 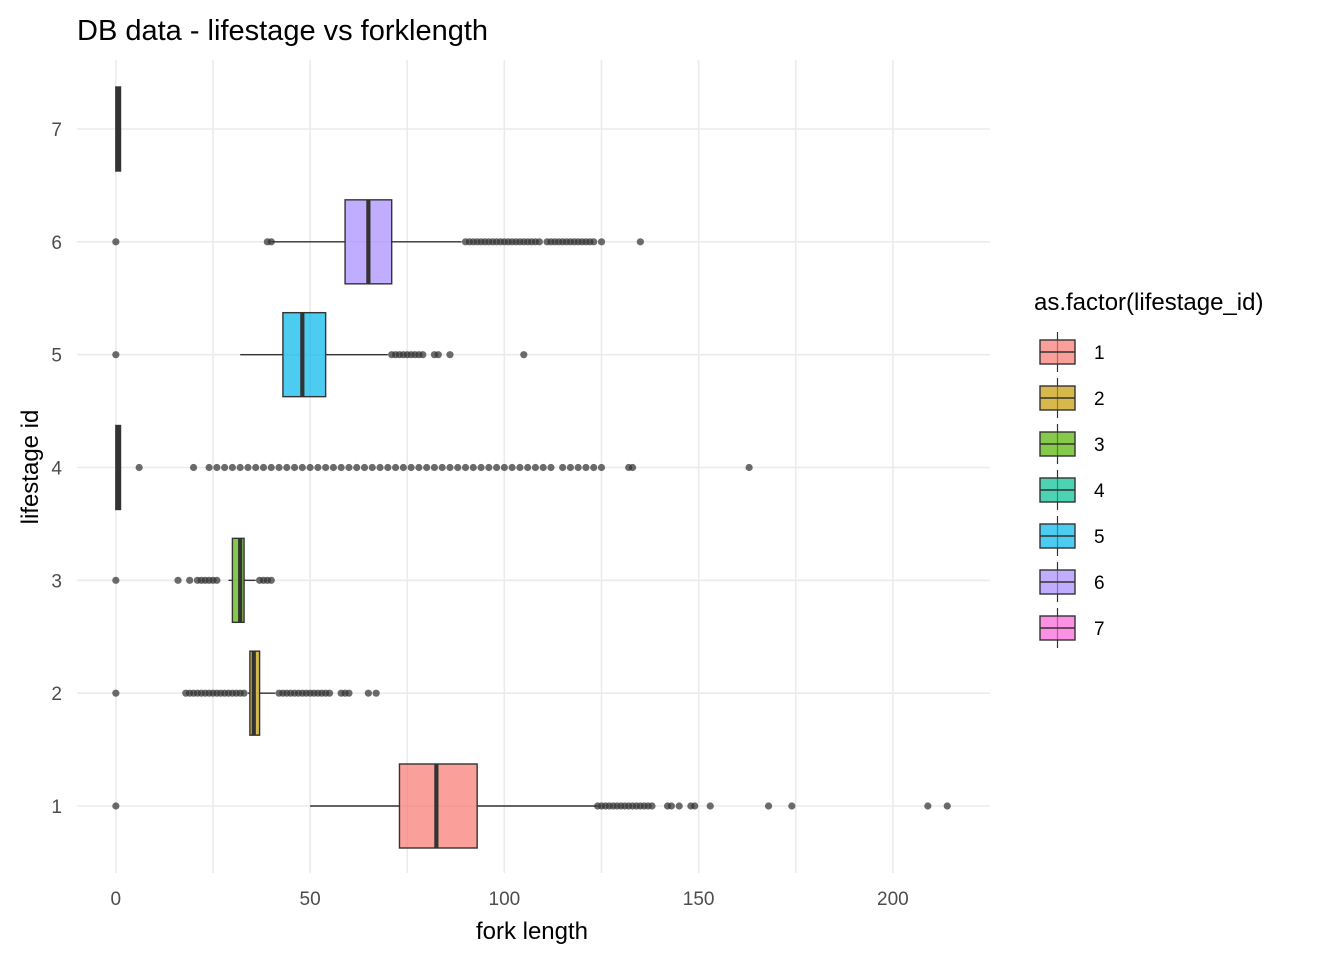 I want to click on legend-item-5: 5, so click(x=1072, y=536).